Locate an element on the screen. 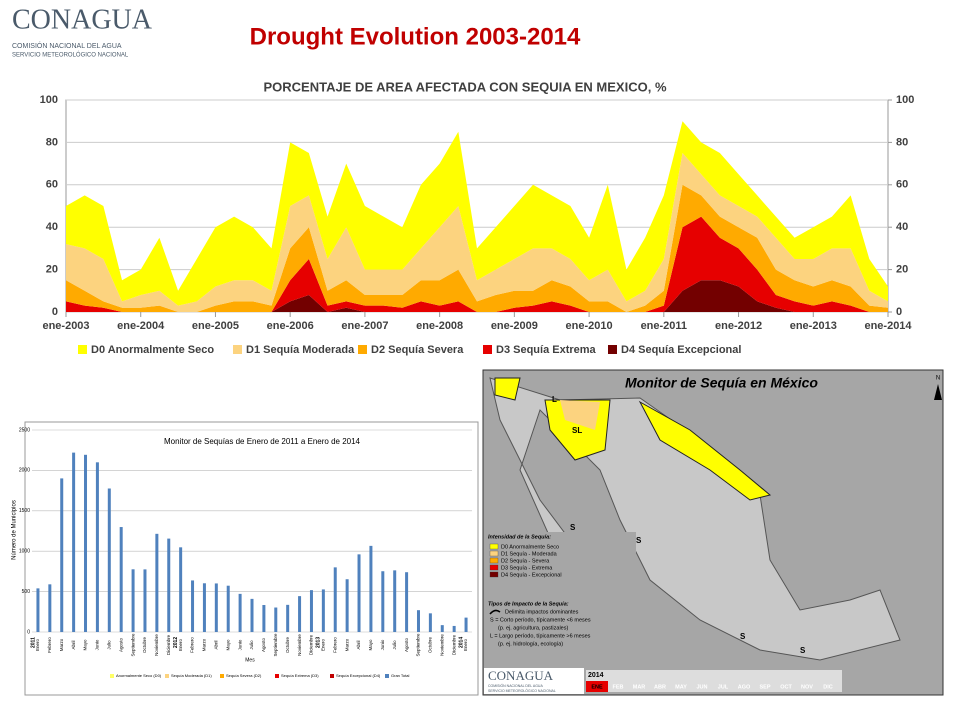 The height and width of the screenshot is (720, 960). y-label: Número de Municipios is located at coordinates (15, 530).